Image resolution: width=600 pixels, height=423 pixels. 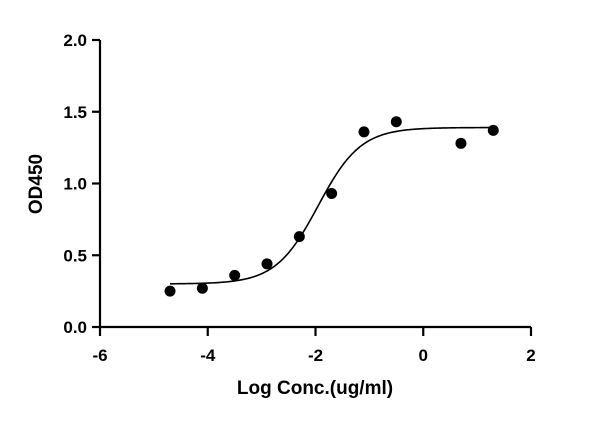 I want to click on y-axis-ticks: 0.0 0.5 1.0 1.5 2.0, so click(x=81, y=184).